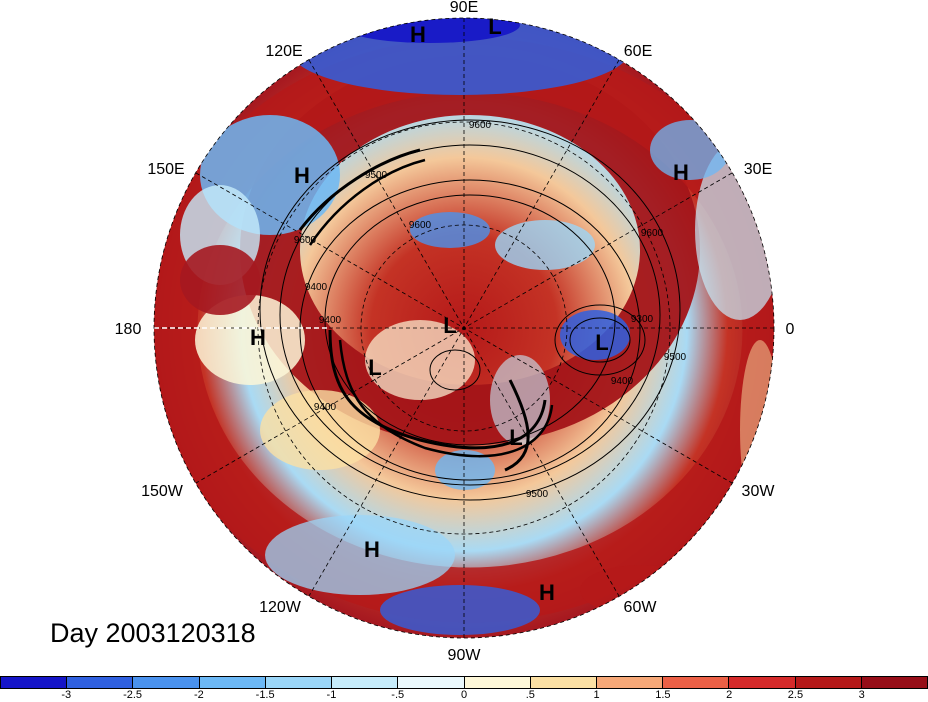 The width and height of the screenshot is (928, 702). I want to click on colorbar-tick-label: 0, so click(464, 695).